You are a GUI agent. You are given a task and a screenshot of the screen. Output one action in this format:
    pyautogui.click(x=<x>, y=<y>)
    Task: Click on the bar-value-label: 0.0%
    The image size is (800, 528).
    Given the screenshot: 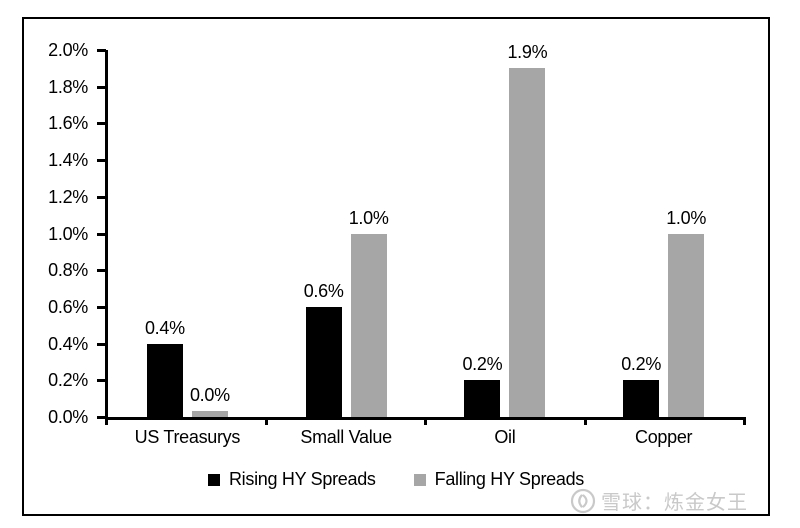 What is the action you would take?
    pyautogui.click(x=209, y=395)
    